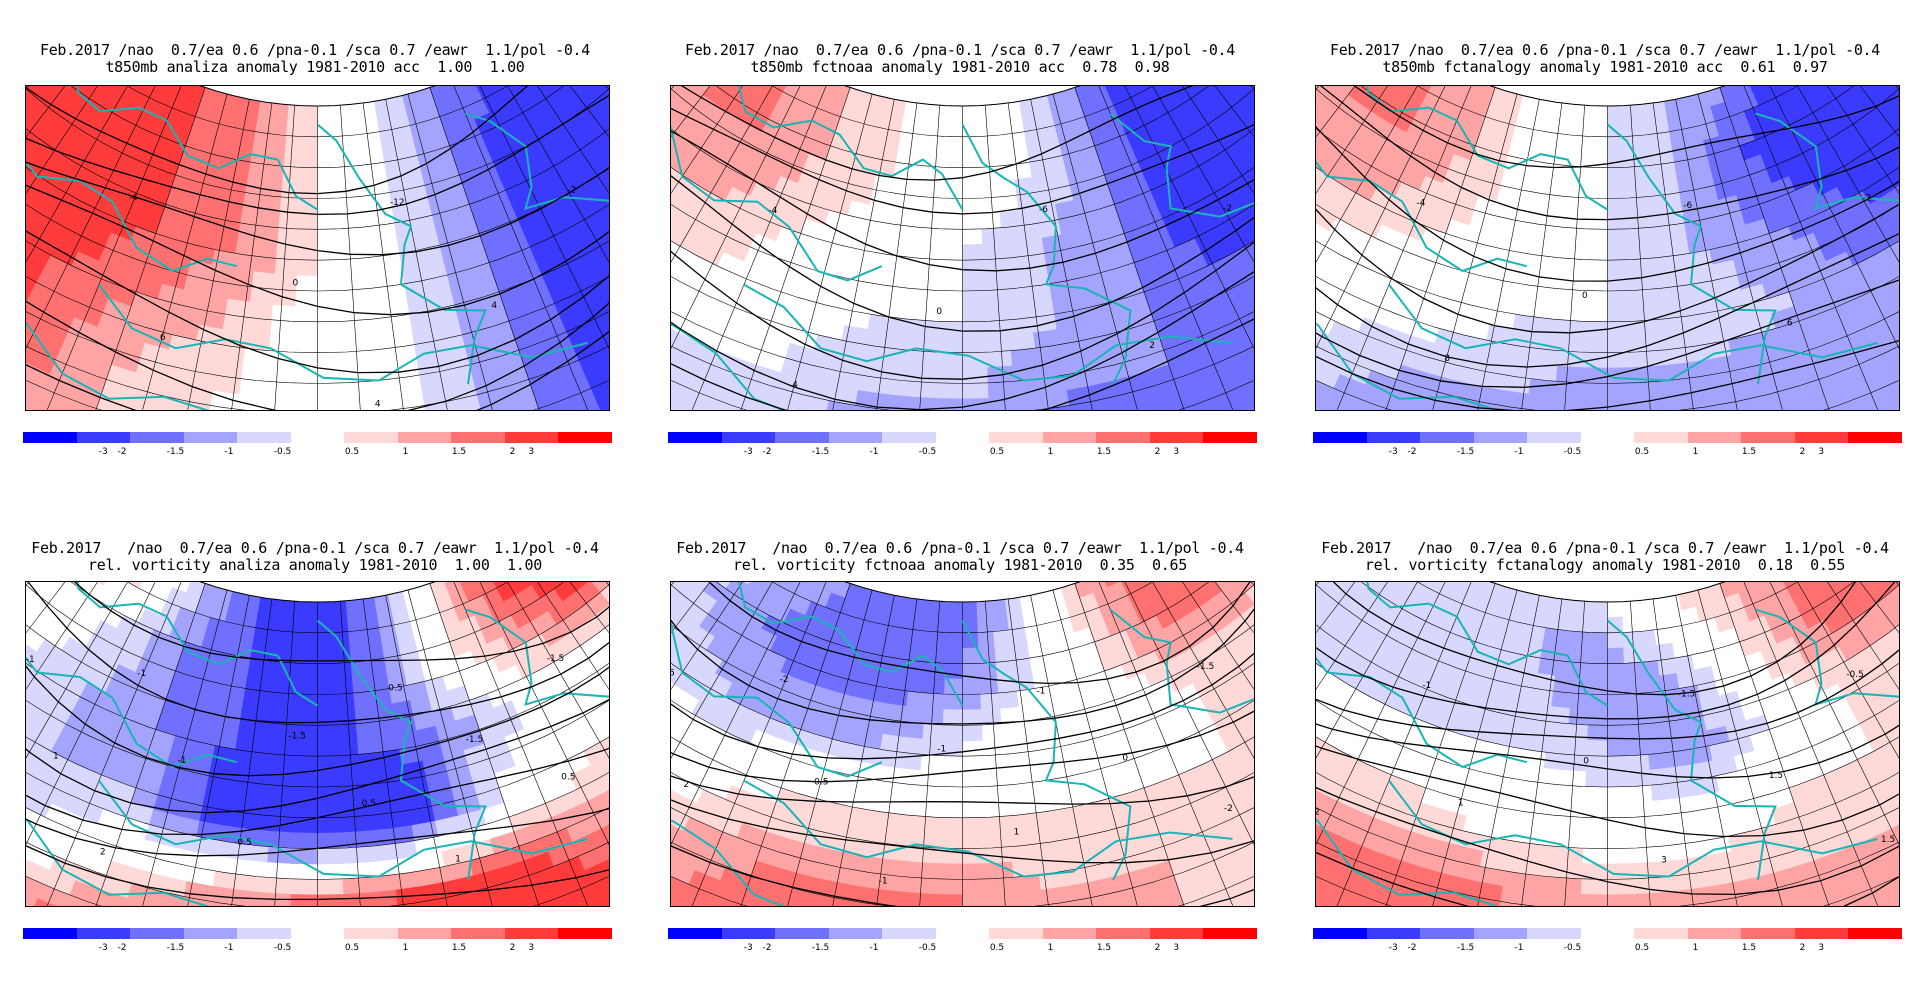  What do you see at coordinates (378, 405) in the screenshot?
I see `contour-label: 4` at bounding box center [378, 405].